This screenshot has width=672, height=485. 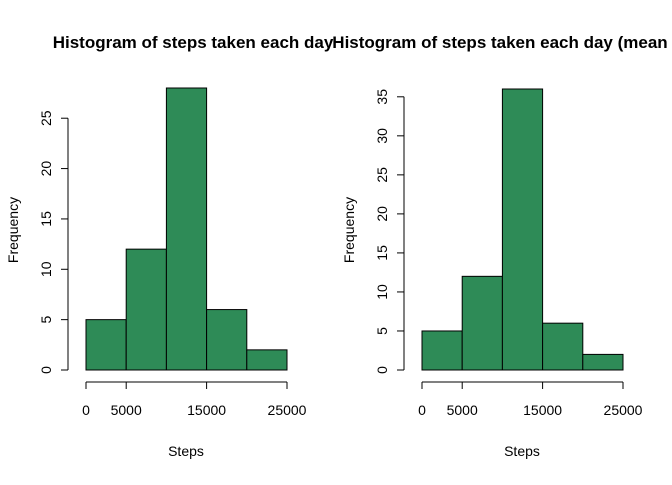 I want to click on y-tick-label: 35, so click(x=382, y=97).